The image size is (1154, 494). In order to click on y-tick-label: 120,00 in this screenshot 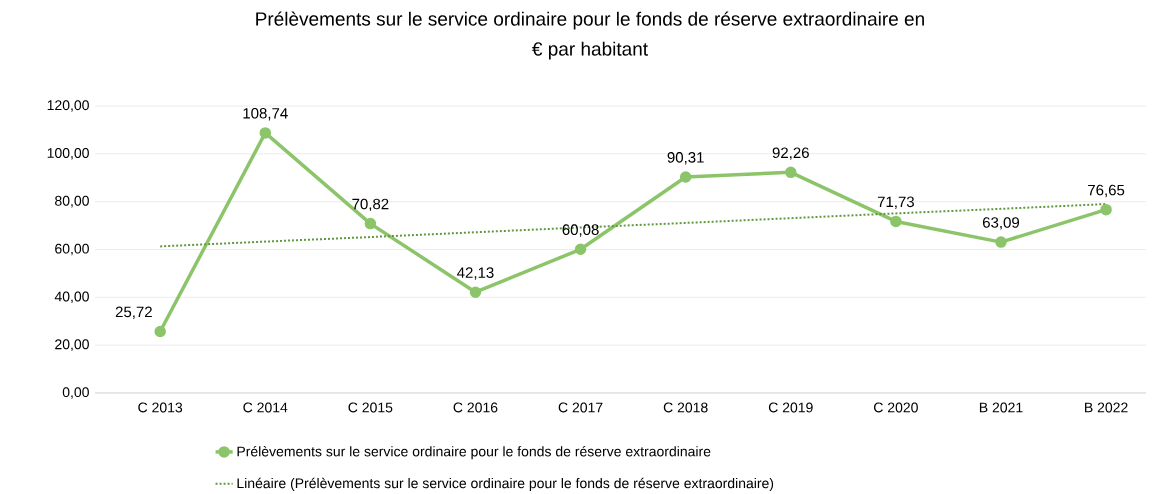, I will do `click(68, 106)`.